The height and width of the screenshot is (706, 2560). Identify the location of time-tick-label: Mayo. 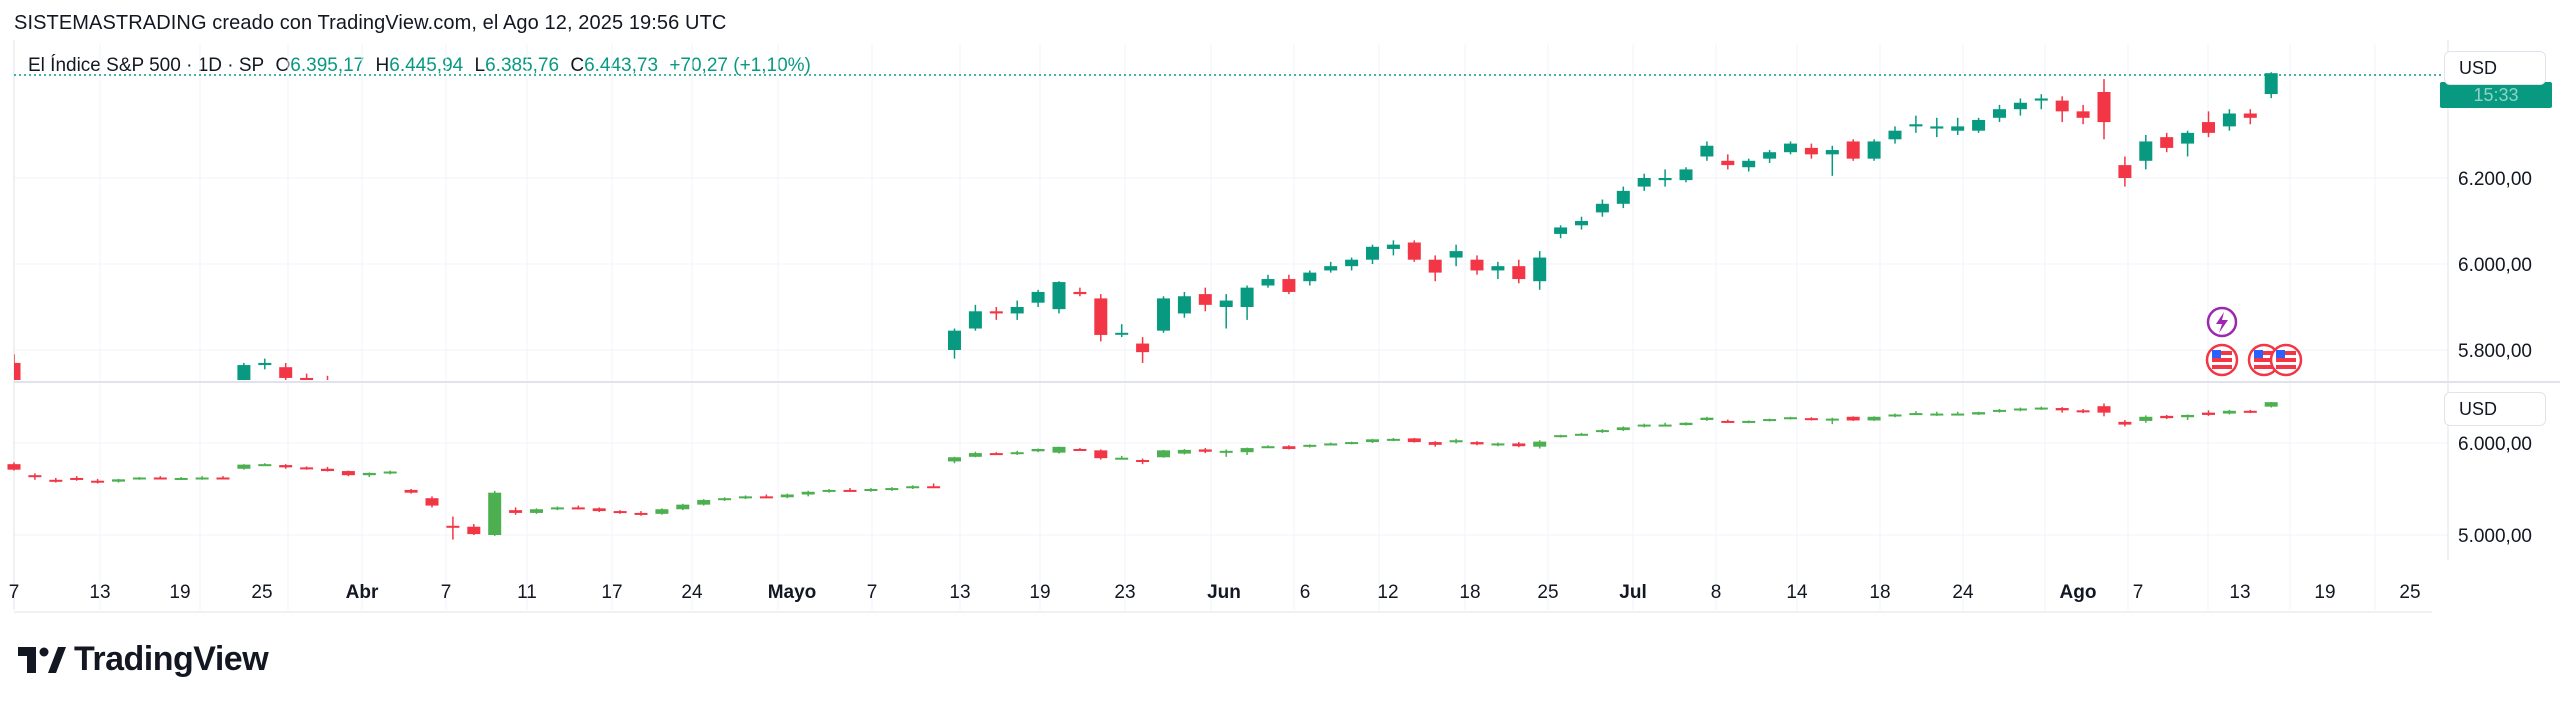
(792, 592).